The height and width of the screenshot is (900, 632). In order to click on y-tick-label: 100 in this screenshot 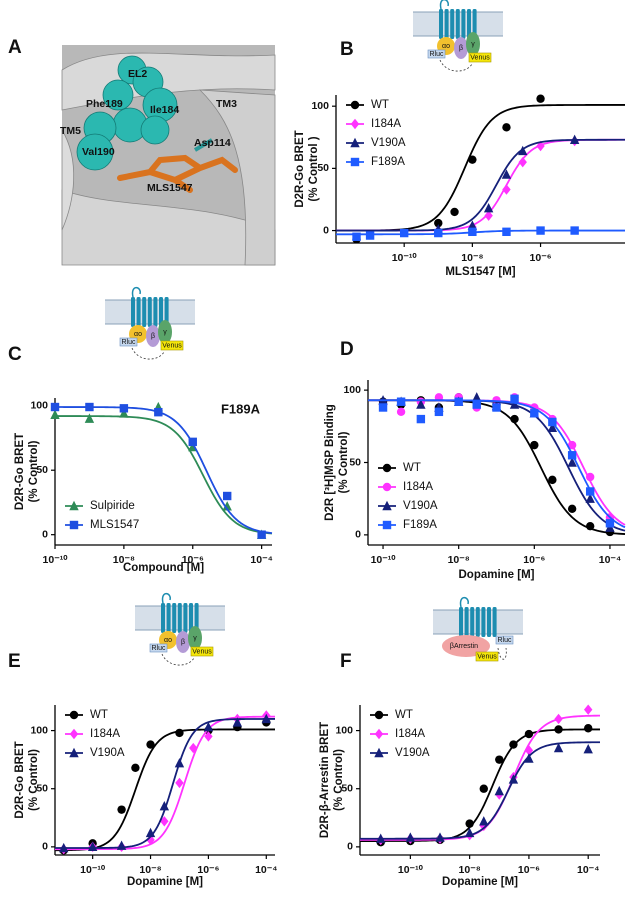, I will do `click(39, 730)`.